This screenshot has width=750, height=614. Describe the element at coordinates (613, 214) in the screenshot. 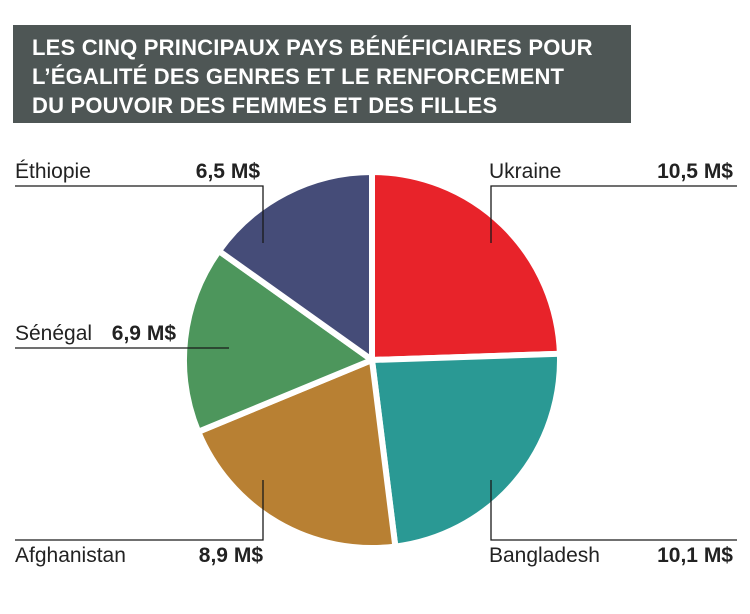

I see `leader-ukraine` at that location.